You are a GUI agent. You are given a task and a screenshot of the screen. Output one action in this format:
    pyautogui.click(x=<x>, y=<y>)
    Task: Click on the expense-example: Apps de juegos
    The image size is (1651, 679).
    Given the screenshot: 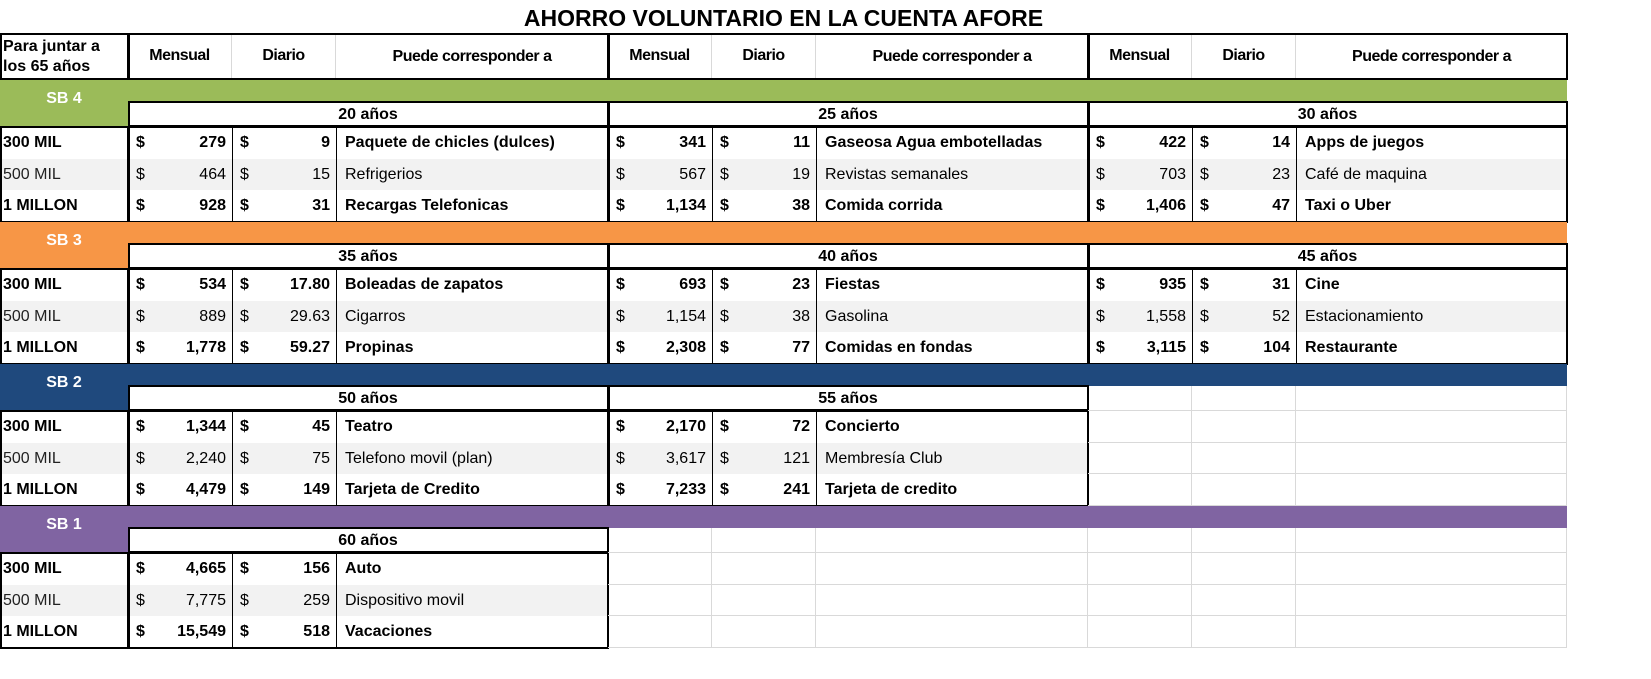 What is the action you would take?
    pyautogui.click(x=1365, y=142)
    